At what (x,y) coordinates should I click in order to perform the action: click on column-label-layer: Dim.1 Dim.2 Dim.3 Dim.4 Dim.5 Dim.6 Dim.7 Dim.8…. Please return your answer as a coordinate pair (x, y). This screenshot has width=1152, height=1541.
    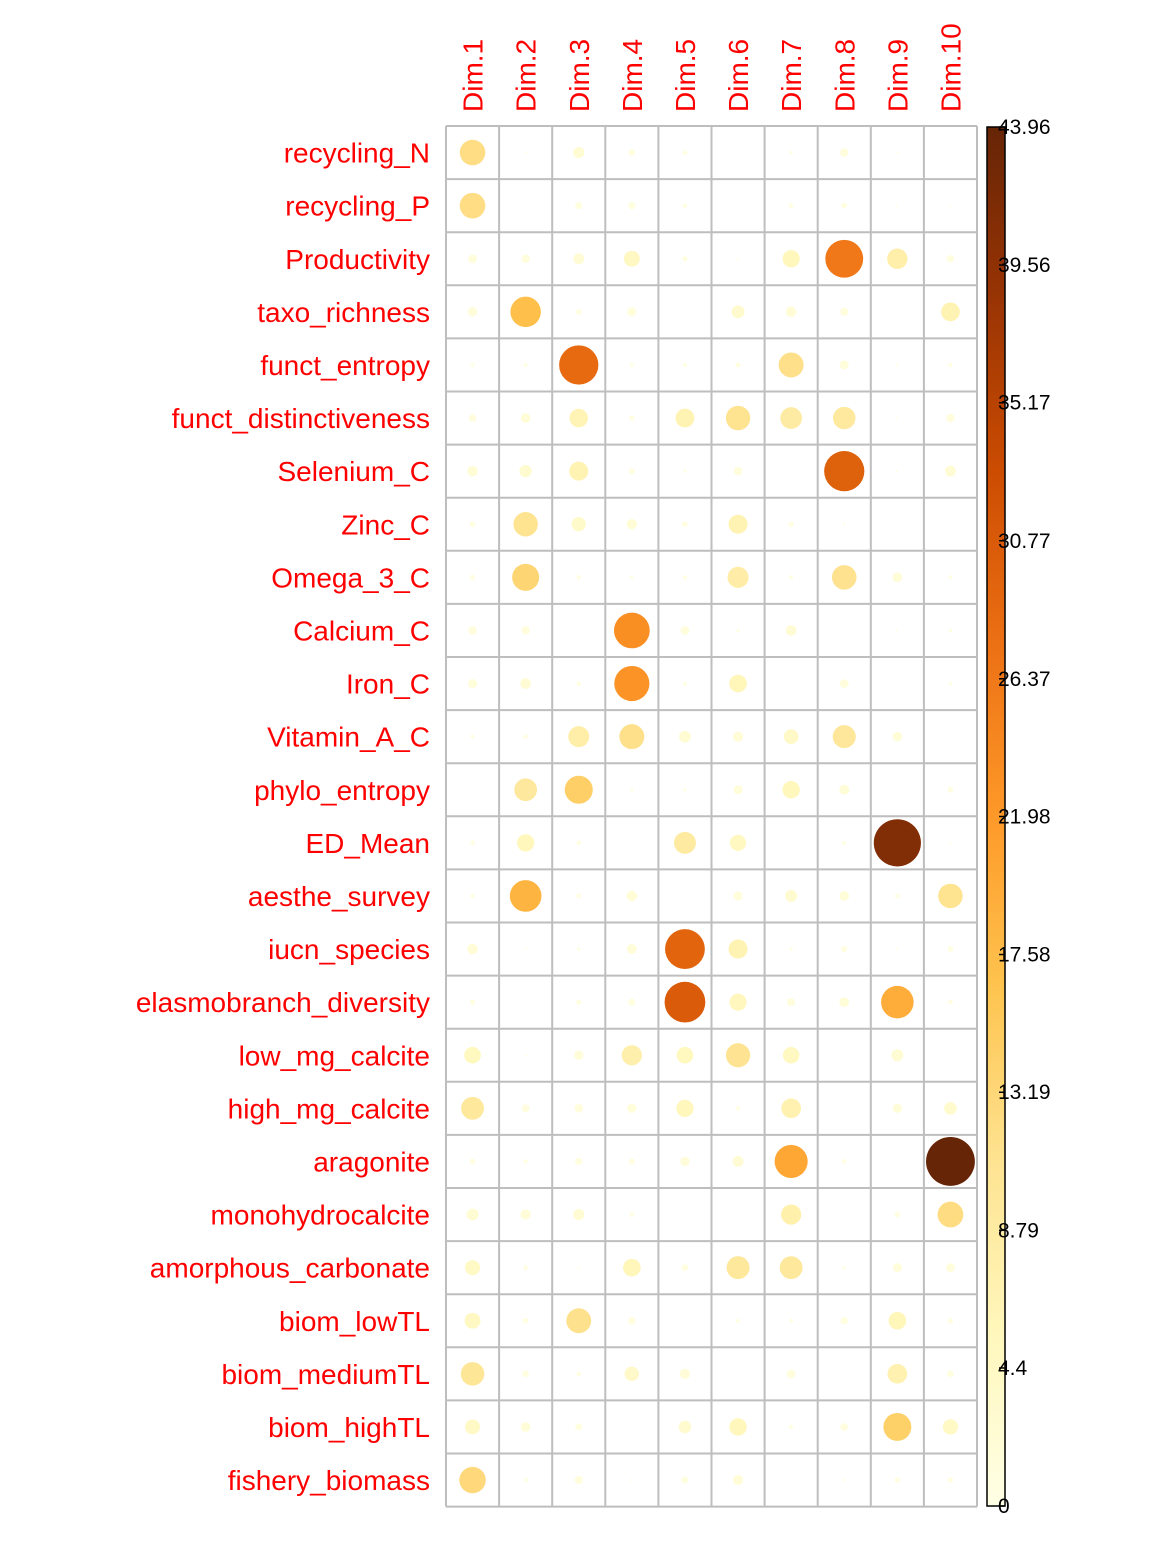
    Looking at the image, I should click on (712, 67).